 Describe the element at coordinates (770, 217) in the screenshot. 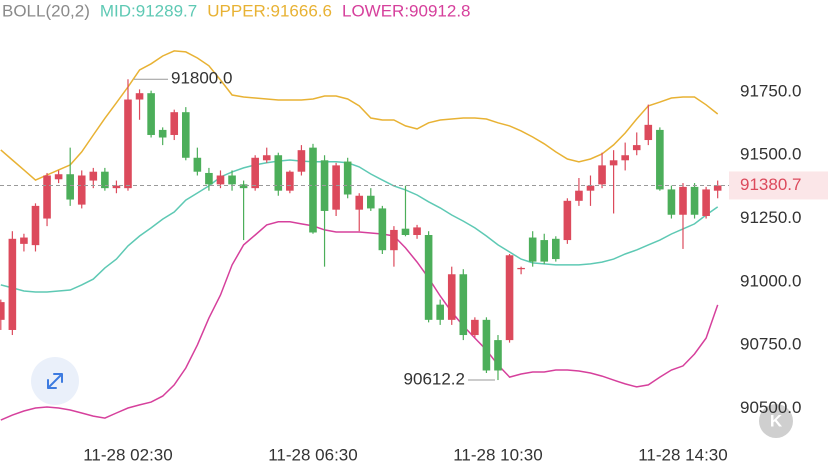

I see `y-tick-label: 91250.0` at that location.